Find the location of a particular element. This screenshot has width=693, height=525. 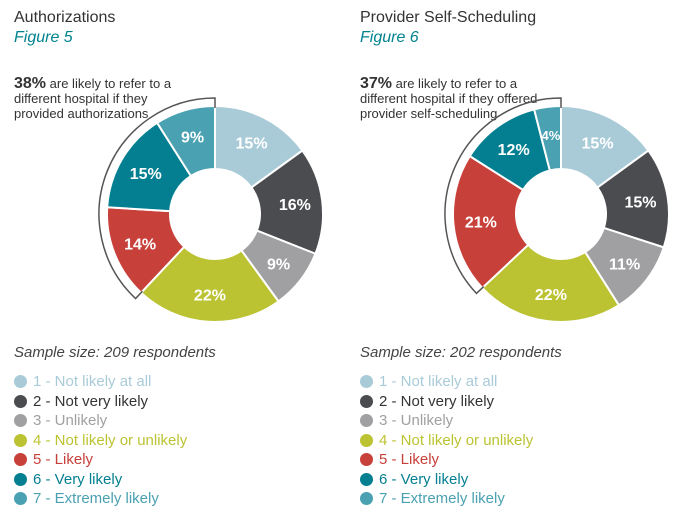

chart-title: Authorizations is located at coordinates (65, 17).